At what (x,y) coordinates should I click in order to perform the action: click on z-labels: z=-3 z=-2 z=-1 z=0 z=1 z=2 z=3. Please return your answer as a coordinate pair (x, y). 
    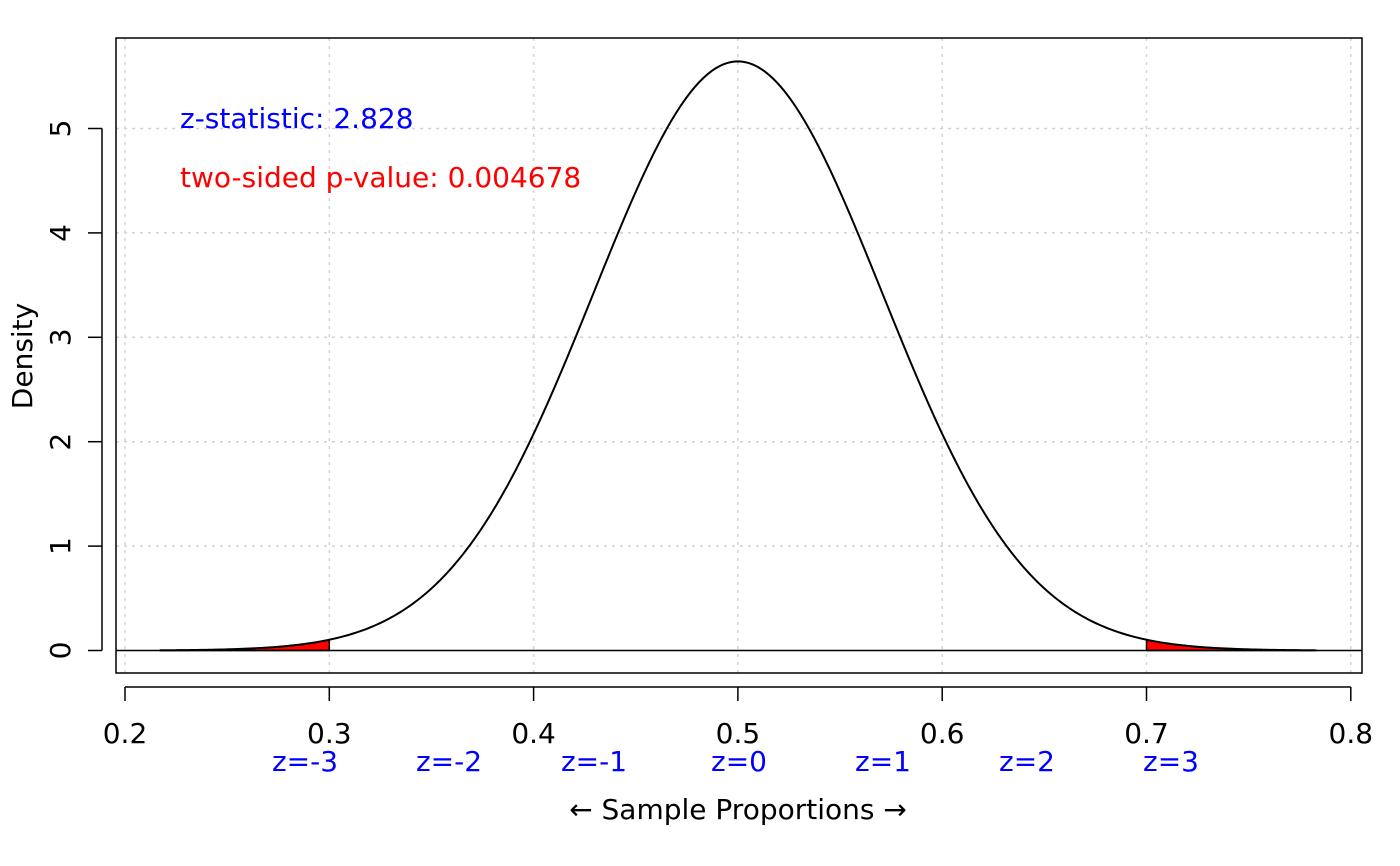
    Looking at the image, I should click on (735, 761).